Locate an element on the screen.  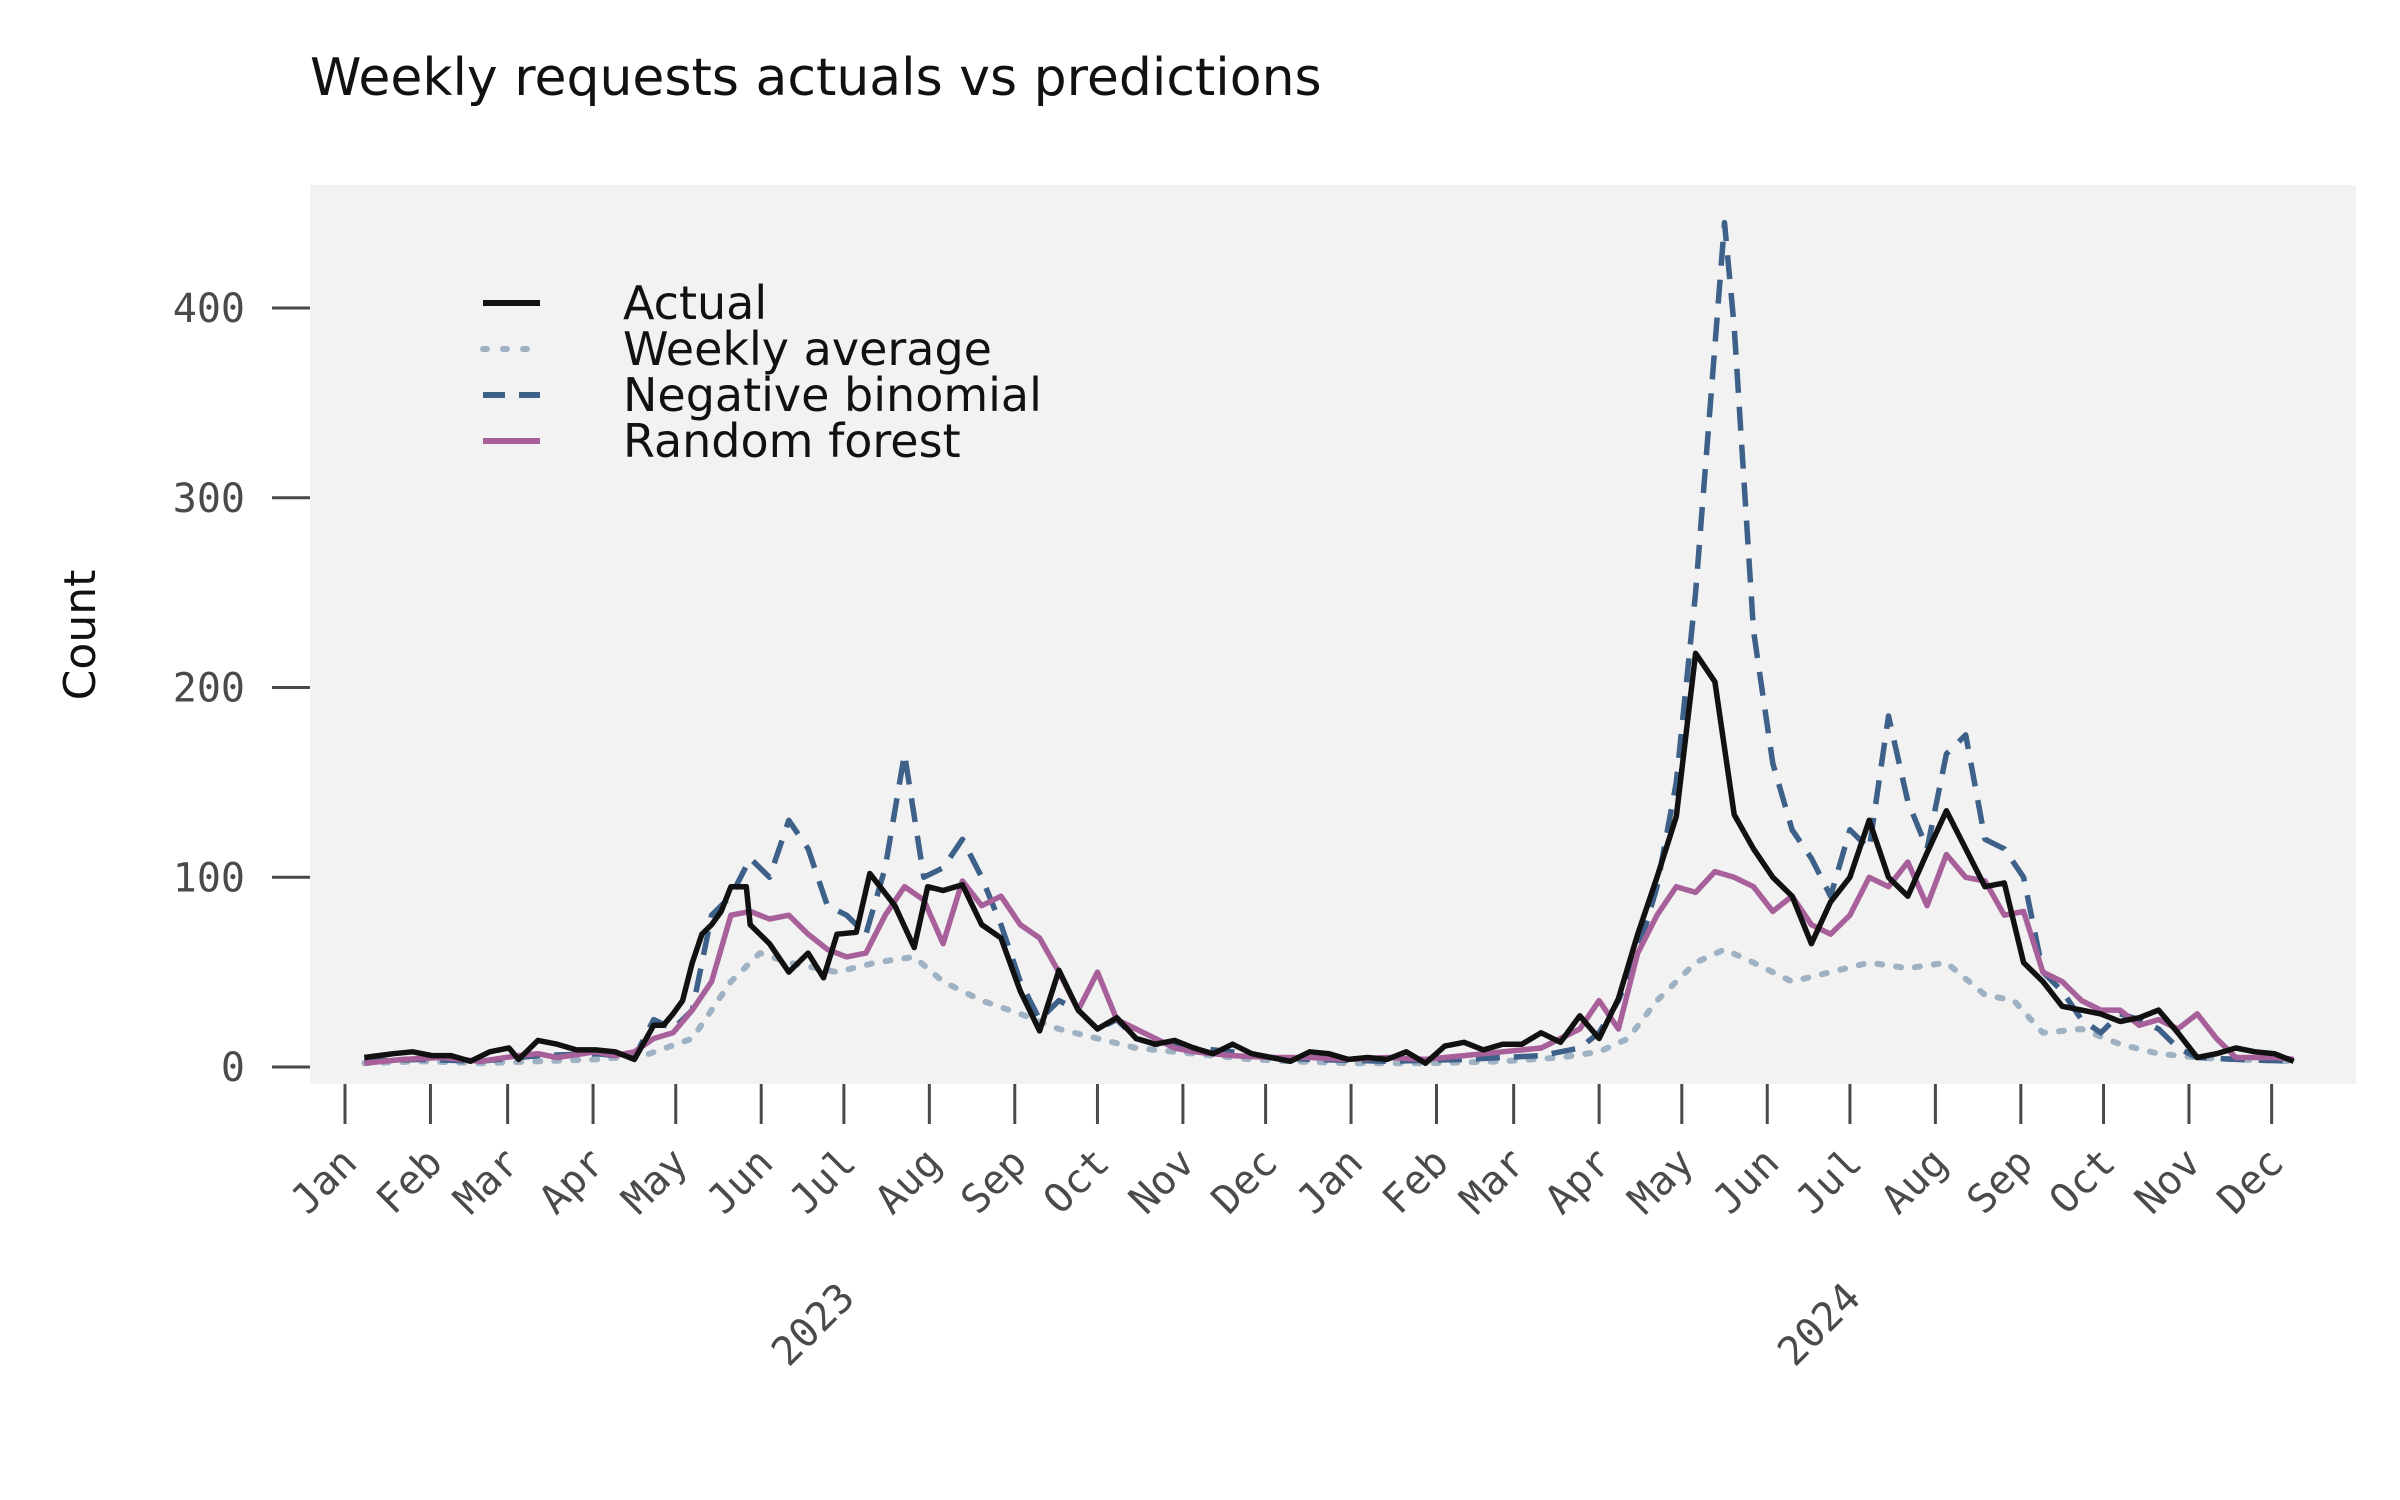
y-tick-label: 0 is located at coordinates (233, 1068).